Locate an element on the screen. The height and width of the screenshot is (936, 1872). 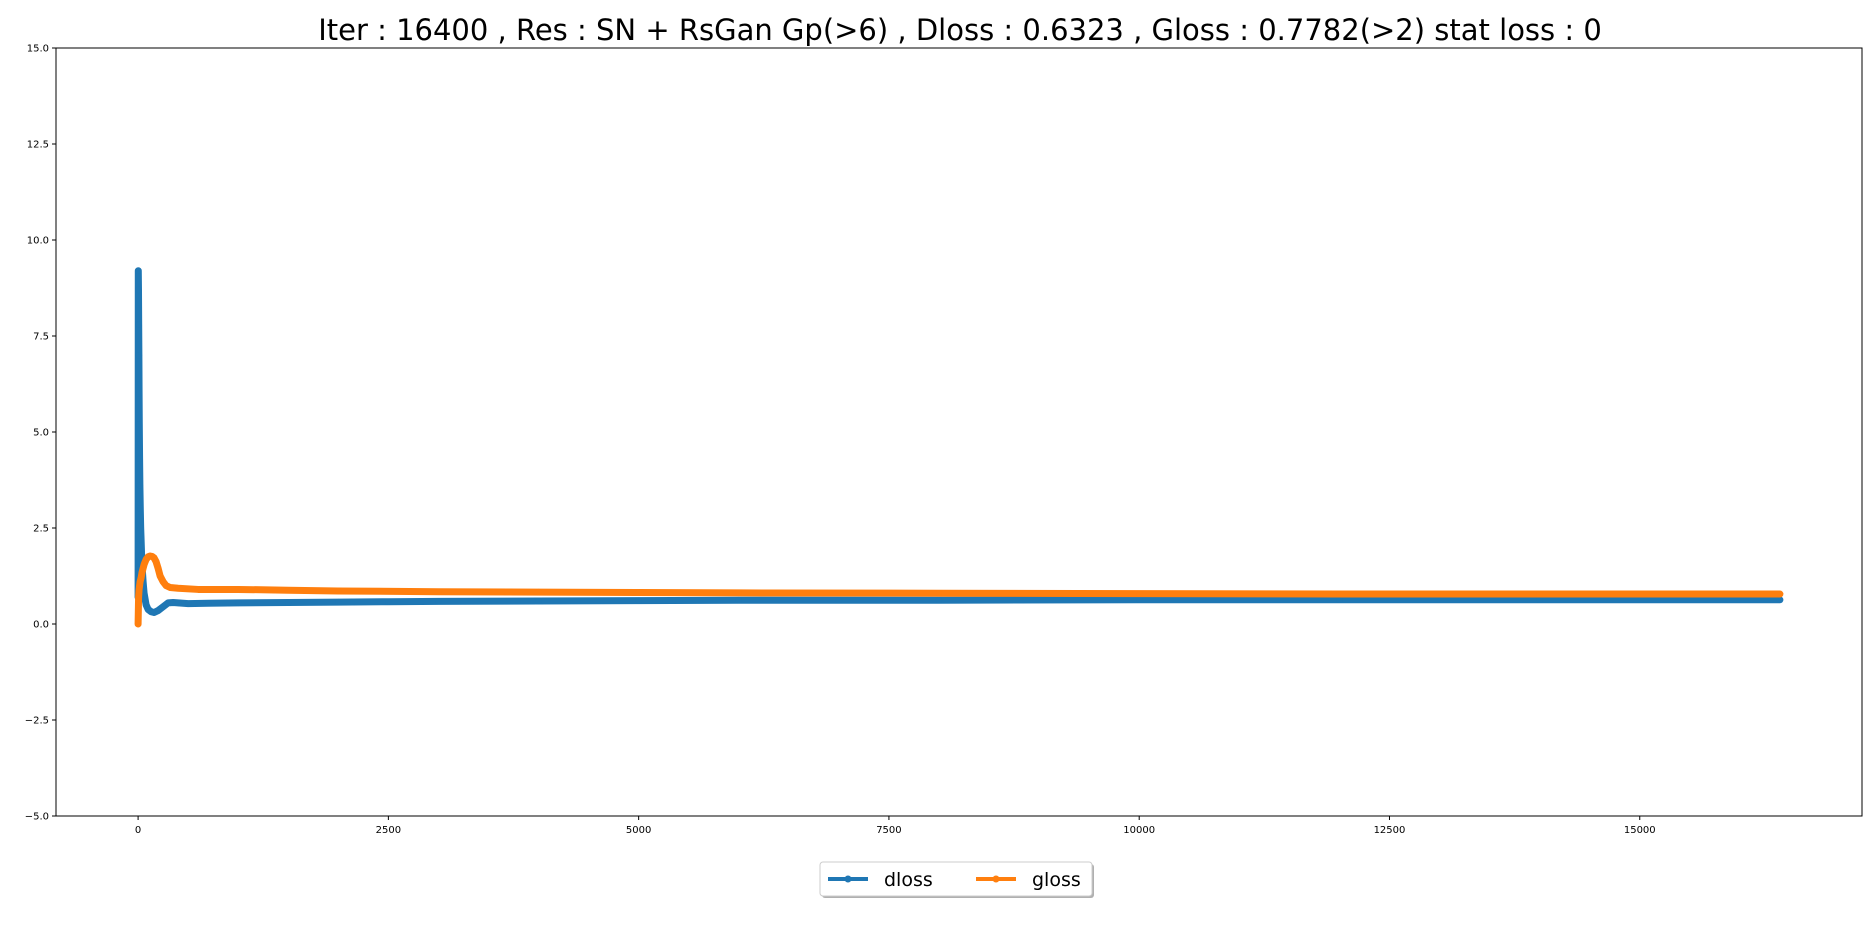
series-gloss is located at coordinates (959, 590).